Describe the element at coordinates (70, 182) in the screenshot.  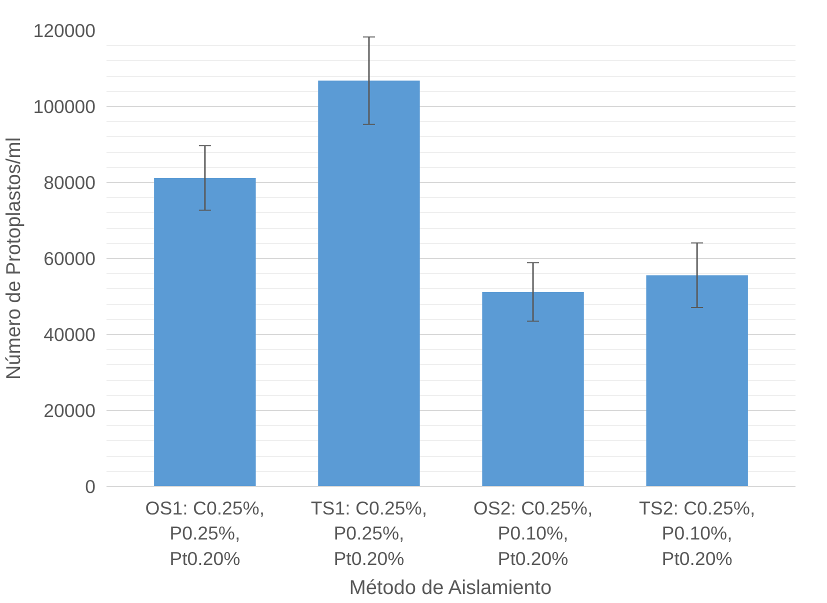
I see `y-tick-label: 80000` at that location.